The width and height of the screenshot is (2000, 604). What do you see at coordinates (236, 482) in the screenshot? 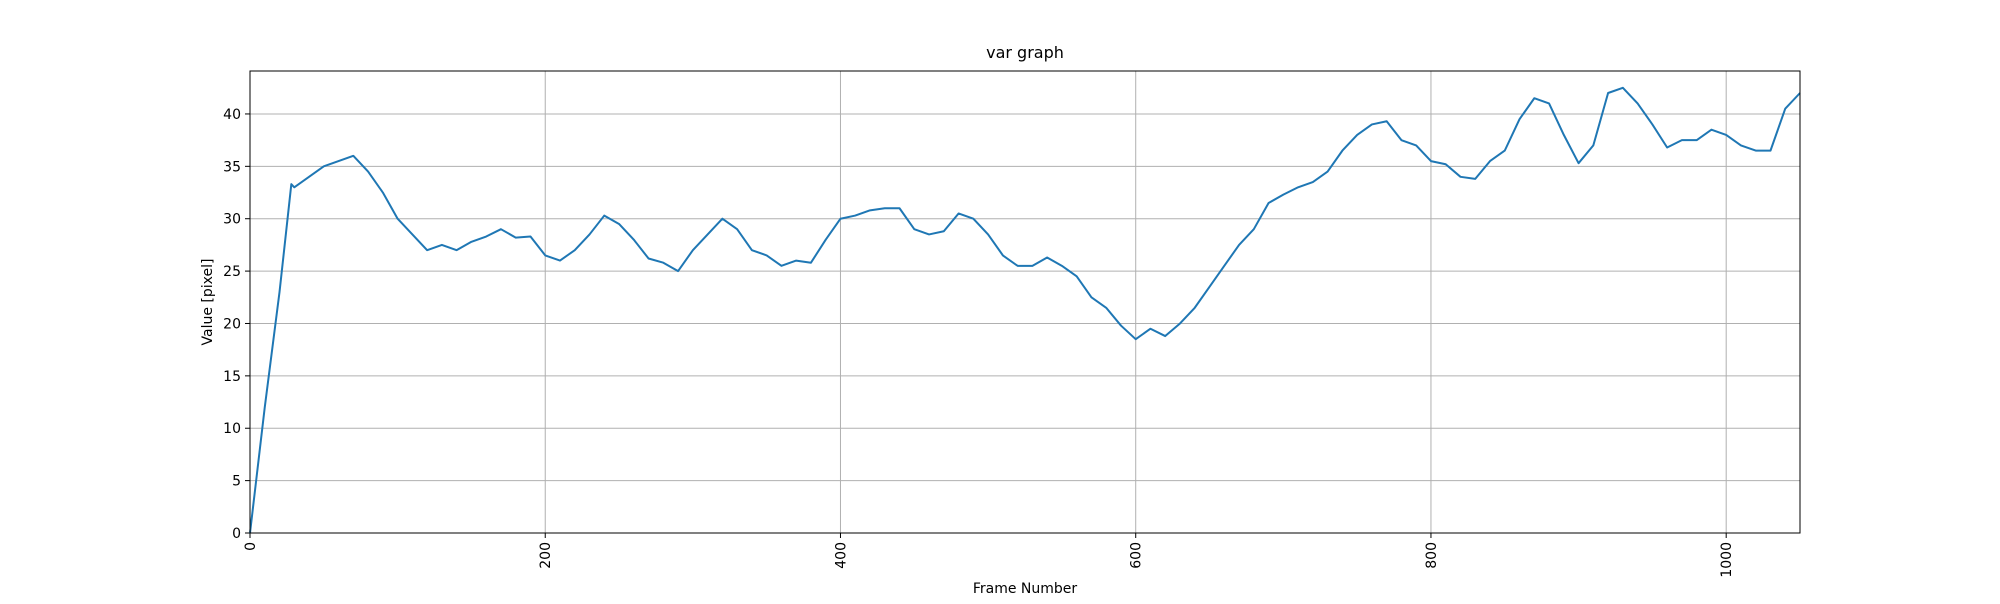
I see `y-tick-label: 5` at bounding box center [236, 482].